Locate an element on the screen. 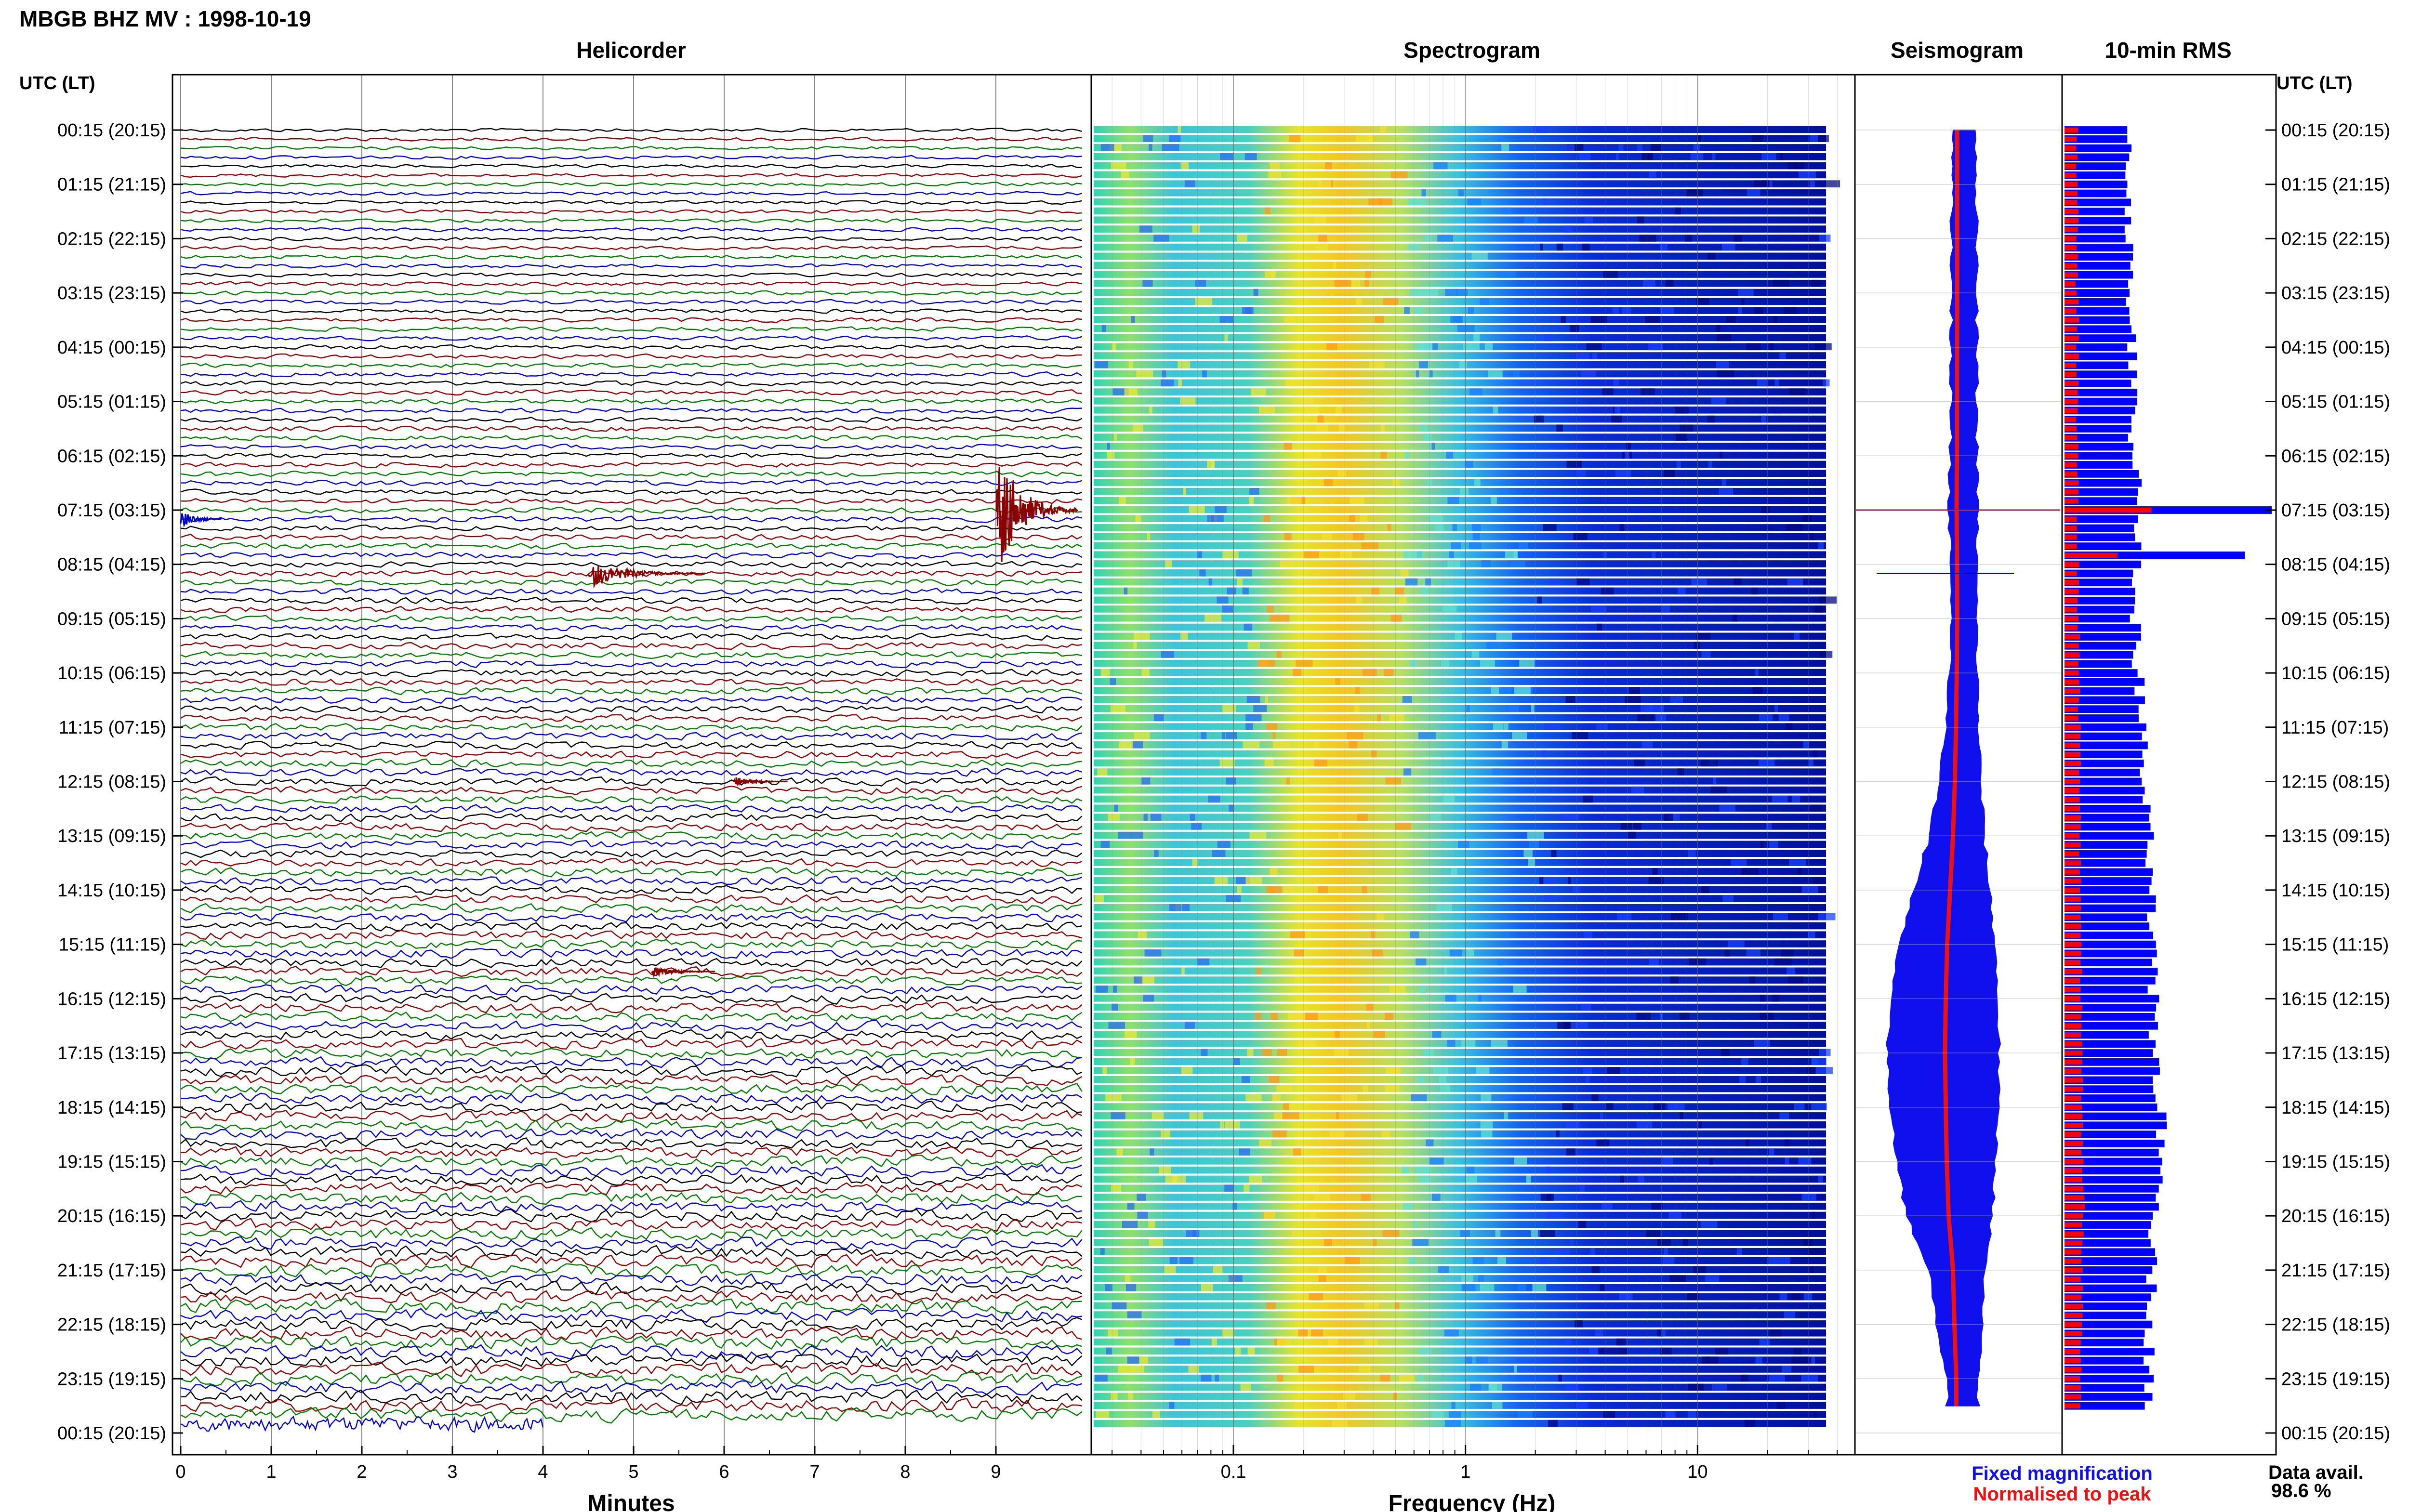 The width and height of the screenshot is (2409, 1512). utc-header-right: UTC (LT) is located at coordinates (2315, 83).